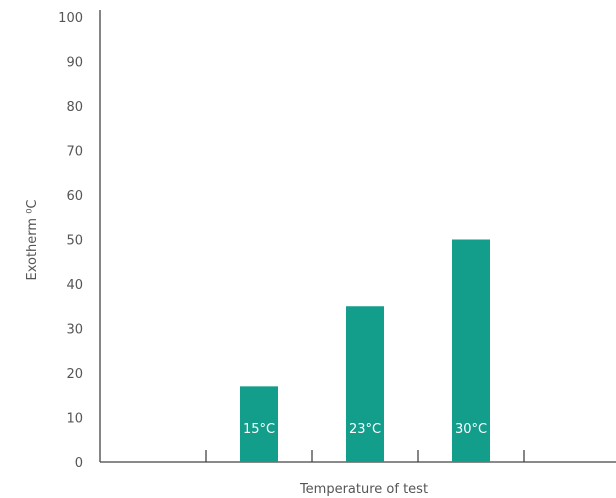 The height and width of the screenshot is (498, 616). What do you see at coordinates (32, 240) in the screenshot?
I see `y-axis-title: Exotherm ⁰C` at bounding box center [32, 240].